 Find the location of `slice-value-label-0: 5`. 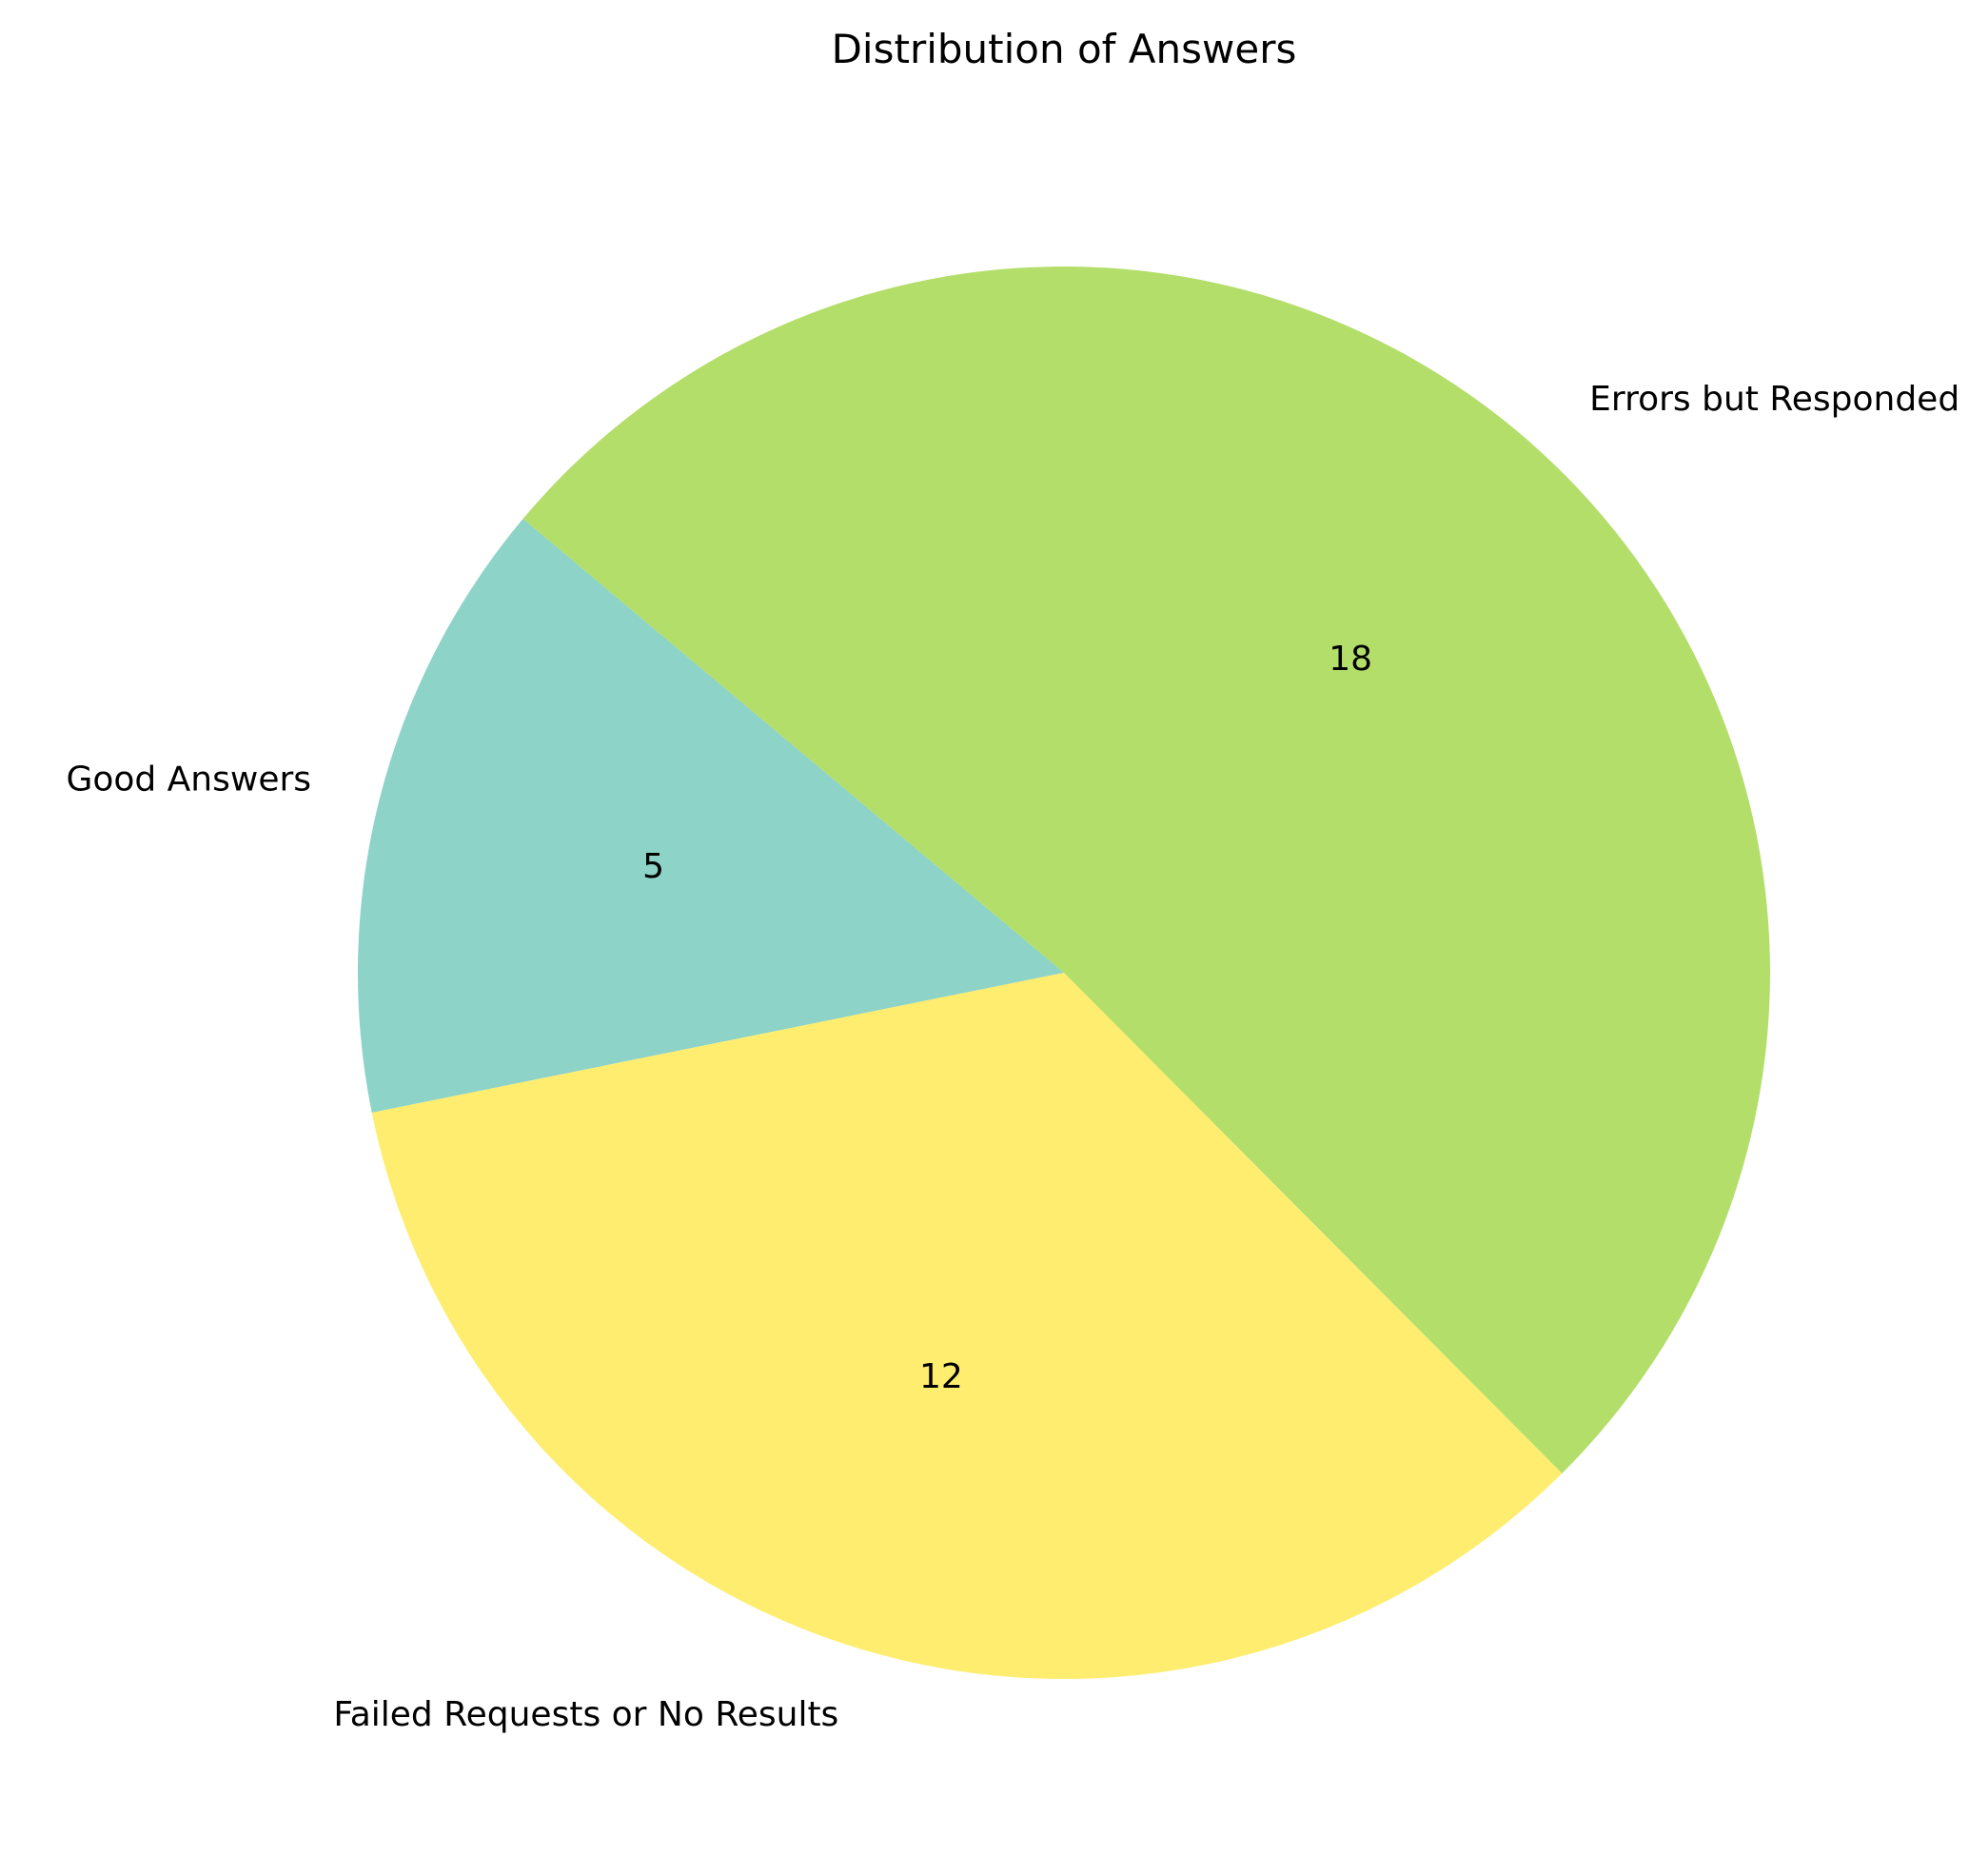

slice-value-label-0: 5 is located at coordinates (653, 866).